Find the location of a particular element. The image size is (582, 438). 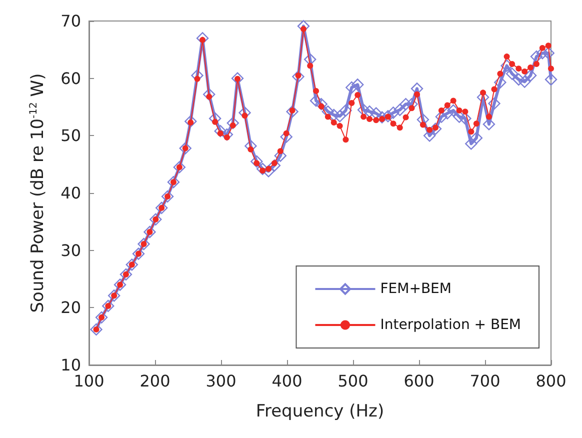

x-tick-label: 200 is located at coordinates (155, 381).